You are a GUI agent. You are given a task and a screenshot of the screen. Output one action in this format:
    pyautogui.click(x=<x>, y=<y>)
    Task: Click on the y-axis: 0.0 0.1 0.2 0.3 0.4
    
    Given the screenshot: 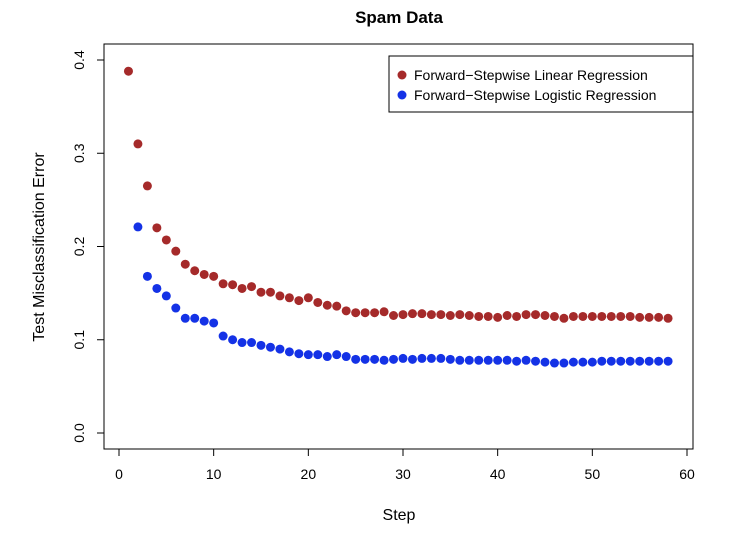 What is the action you would take?
    pyautogui.click(x=88, y=246)
    